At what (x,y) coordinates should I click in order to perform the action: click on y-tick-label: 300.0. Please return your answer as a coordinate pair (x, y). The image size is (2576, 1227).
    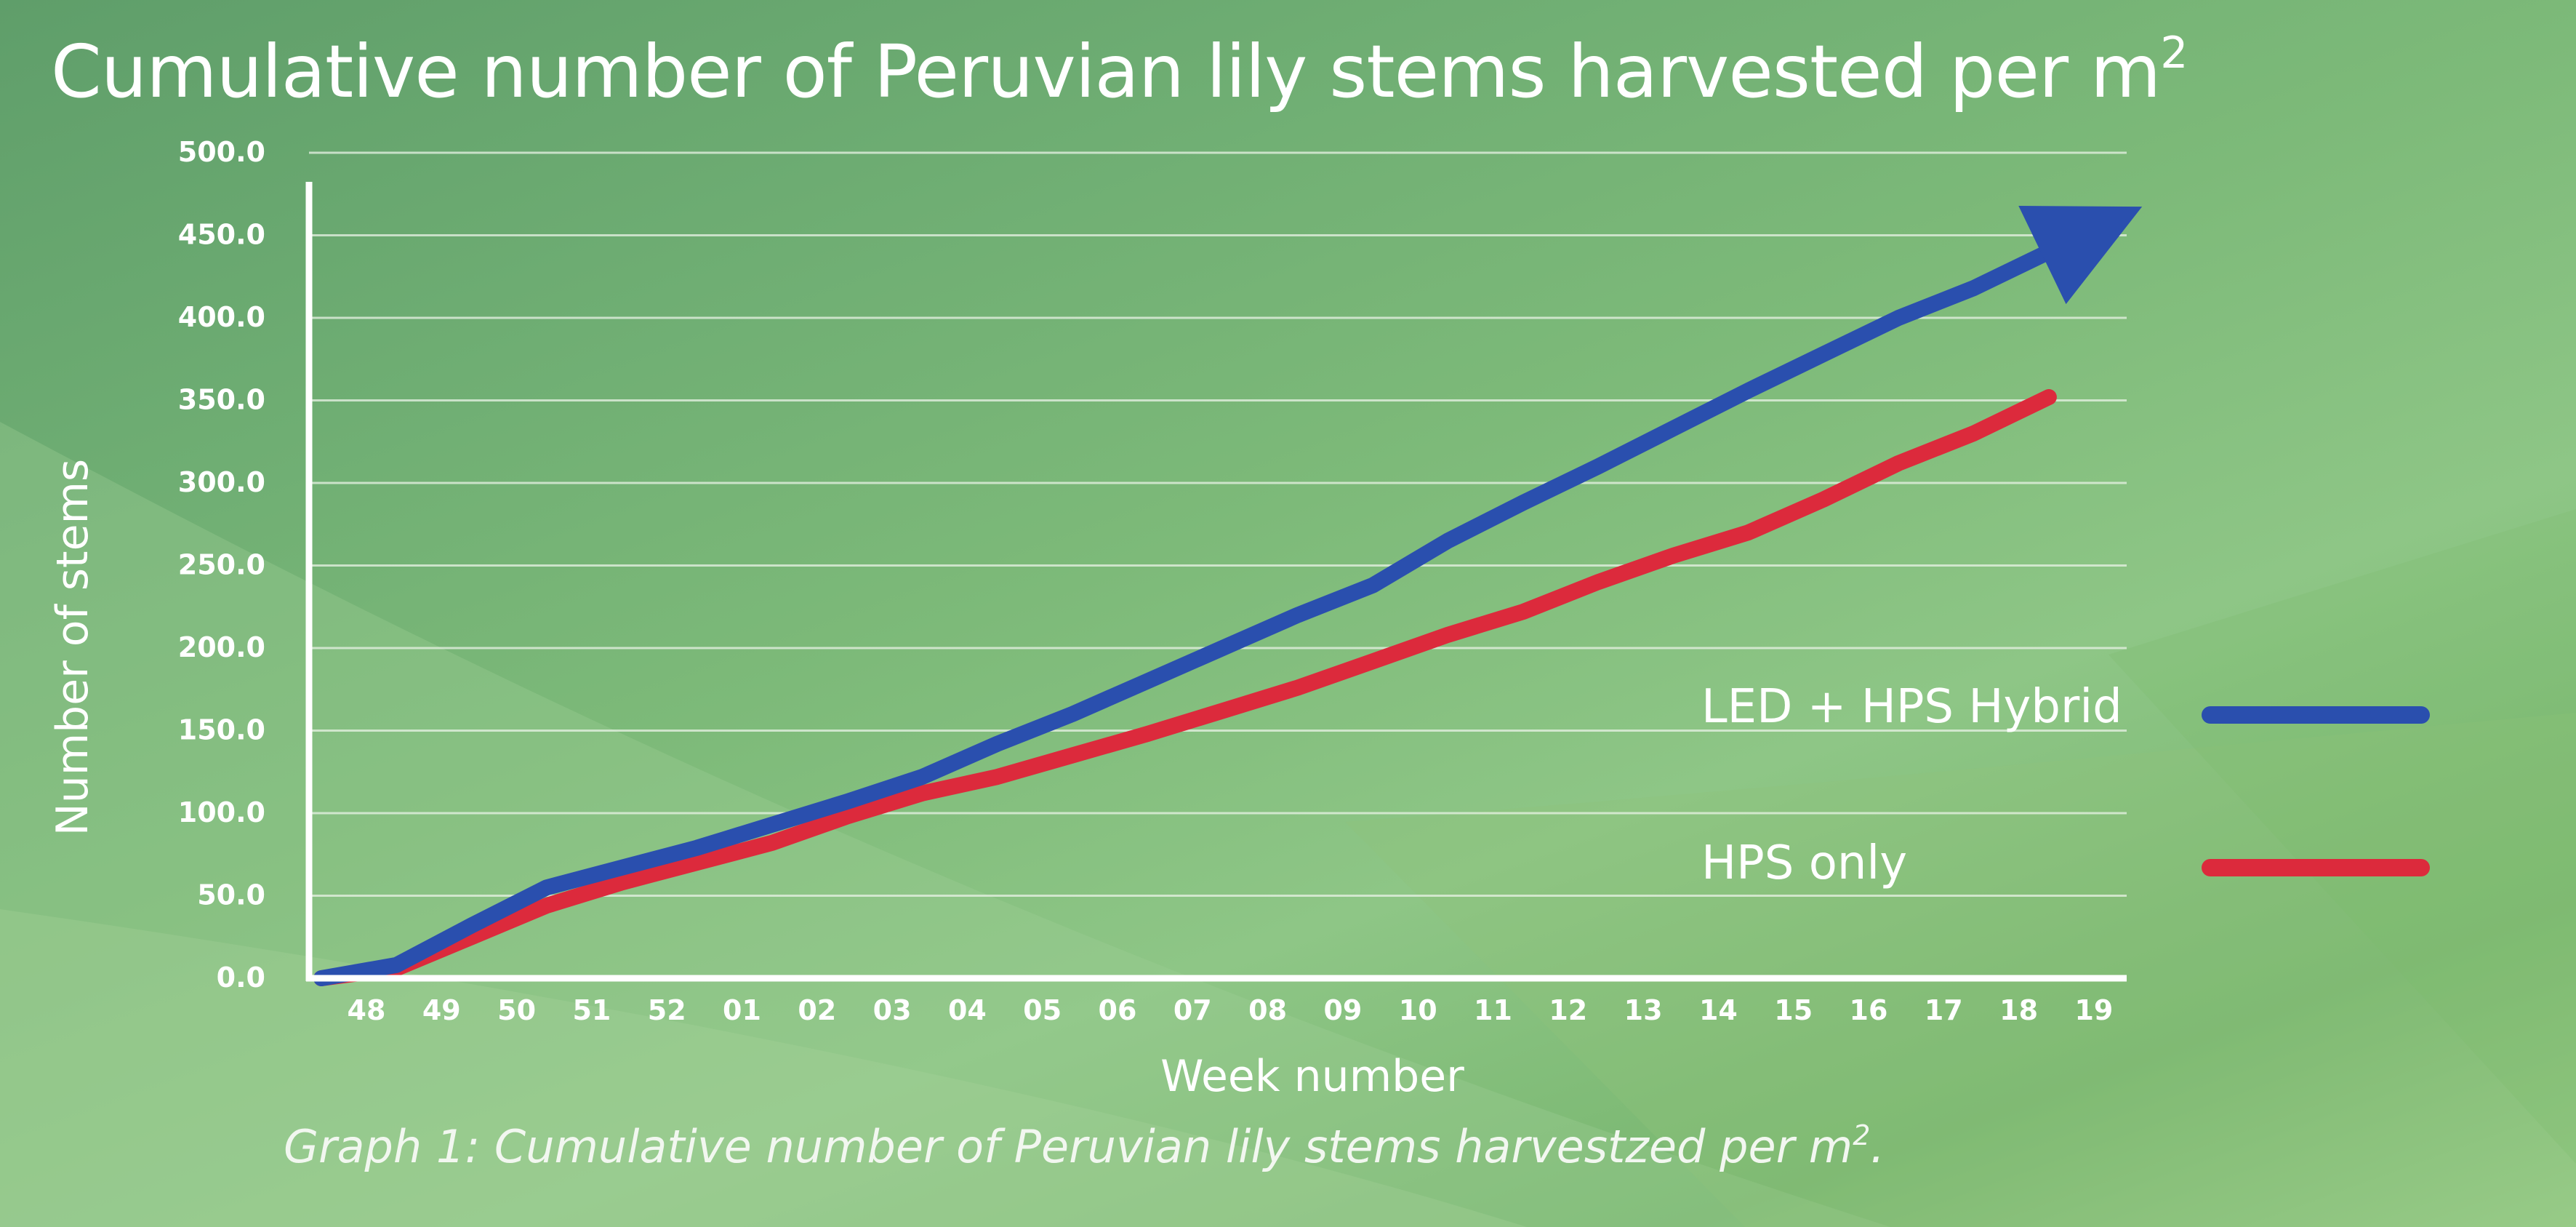
    Looking at the image, I should click on (222, 482).